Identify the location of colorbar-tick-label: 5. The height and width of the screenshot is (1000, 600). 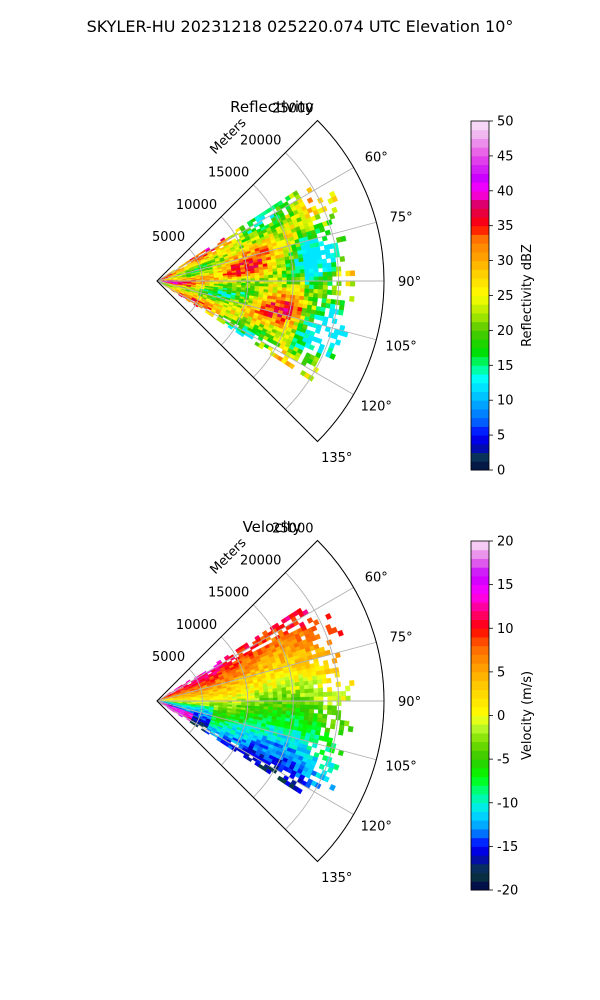
(501, 436).